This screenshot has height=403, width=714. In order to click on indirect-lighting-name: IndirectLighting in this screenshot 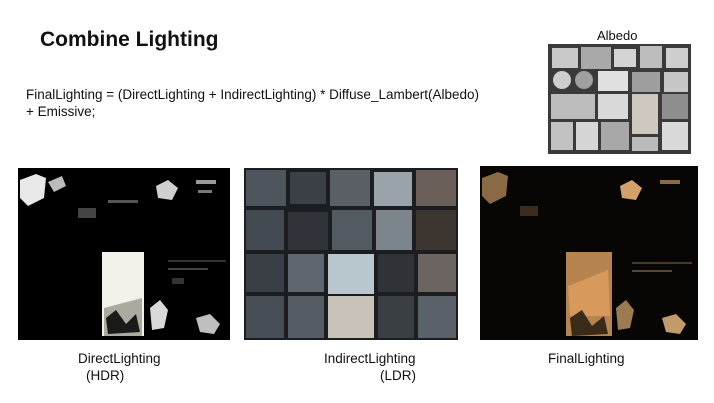, I will do `click(370, 358)`.